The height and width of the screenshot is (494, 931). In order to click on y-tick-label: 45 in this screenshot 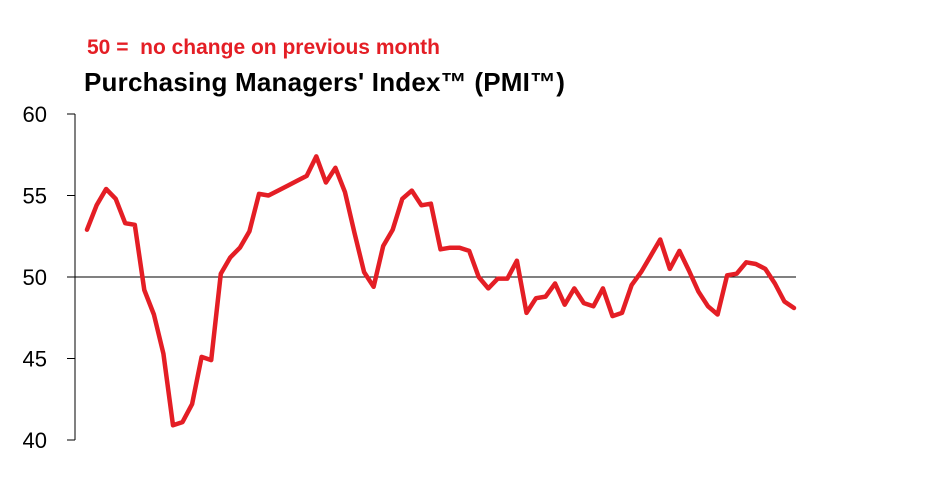, I will do `click(35, 359)`.